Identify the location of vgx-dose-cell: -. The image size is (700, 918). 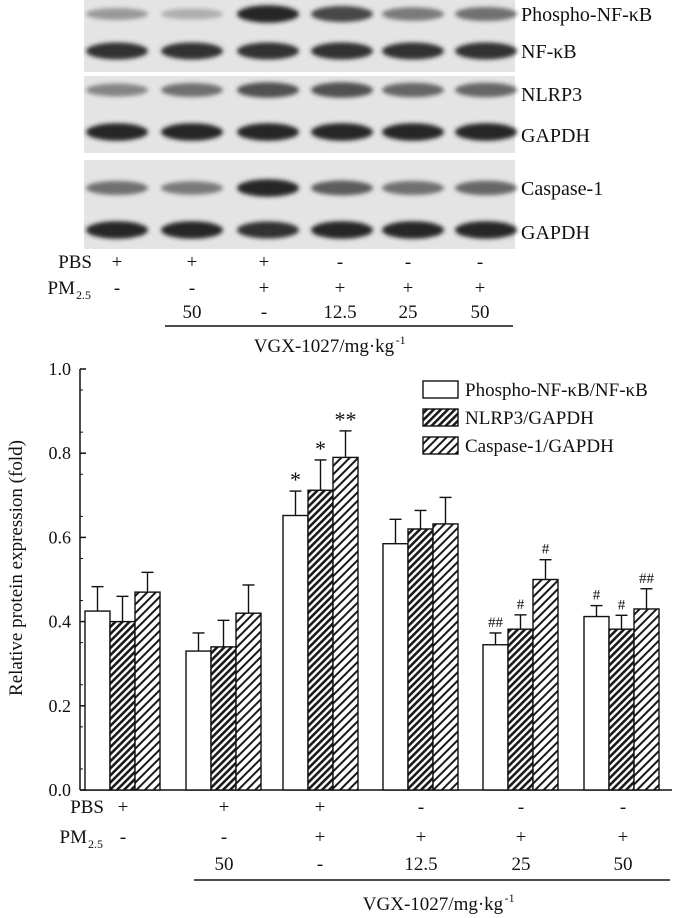
(320, 864).